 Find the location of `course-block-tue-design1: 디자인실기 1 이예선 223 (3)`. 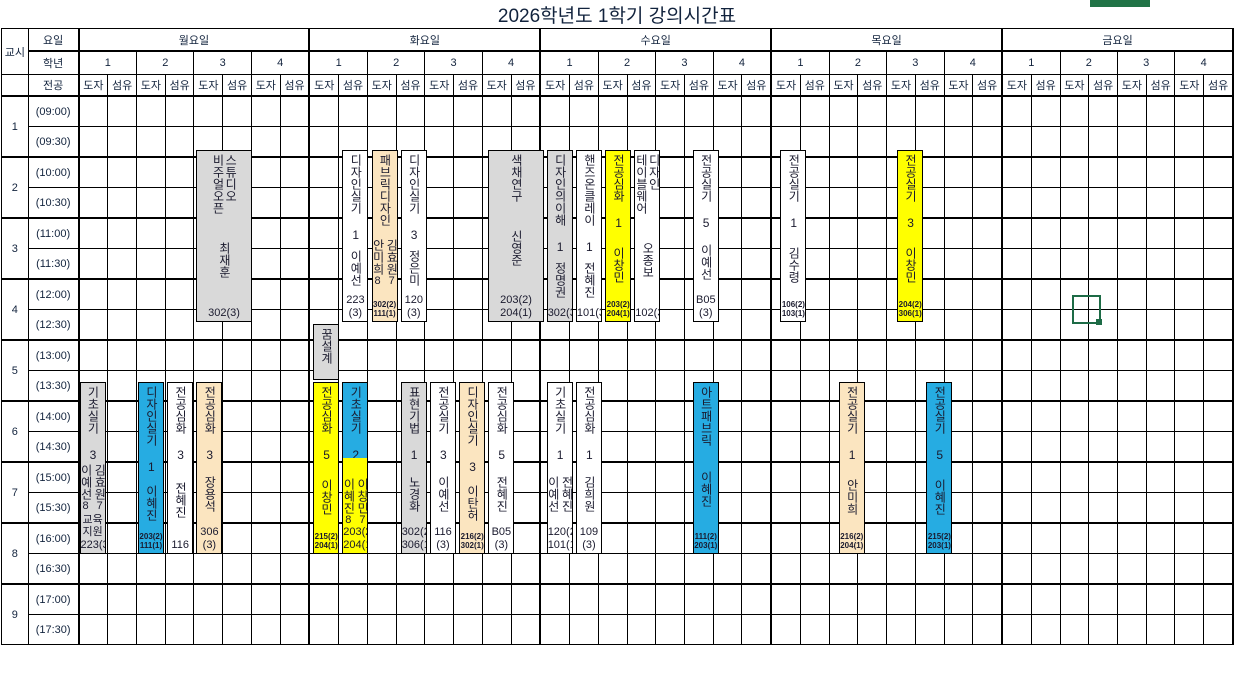

course-block-tue-design1: 디자인실기 1 이예선 223 (3) is located at coordinates (355, 236).